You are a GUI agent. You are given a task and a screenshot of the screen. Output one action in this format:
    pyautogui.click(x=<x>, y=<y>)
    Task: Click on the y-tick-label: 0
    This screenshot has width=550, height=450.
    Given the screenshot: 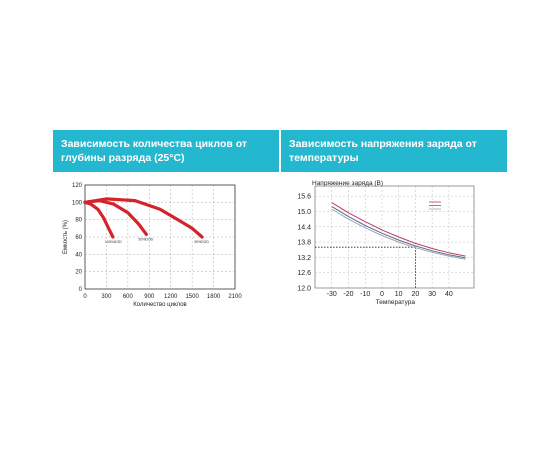 What is the action you would take?
    pyautogui.click(x=81, y=290)
    